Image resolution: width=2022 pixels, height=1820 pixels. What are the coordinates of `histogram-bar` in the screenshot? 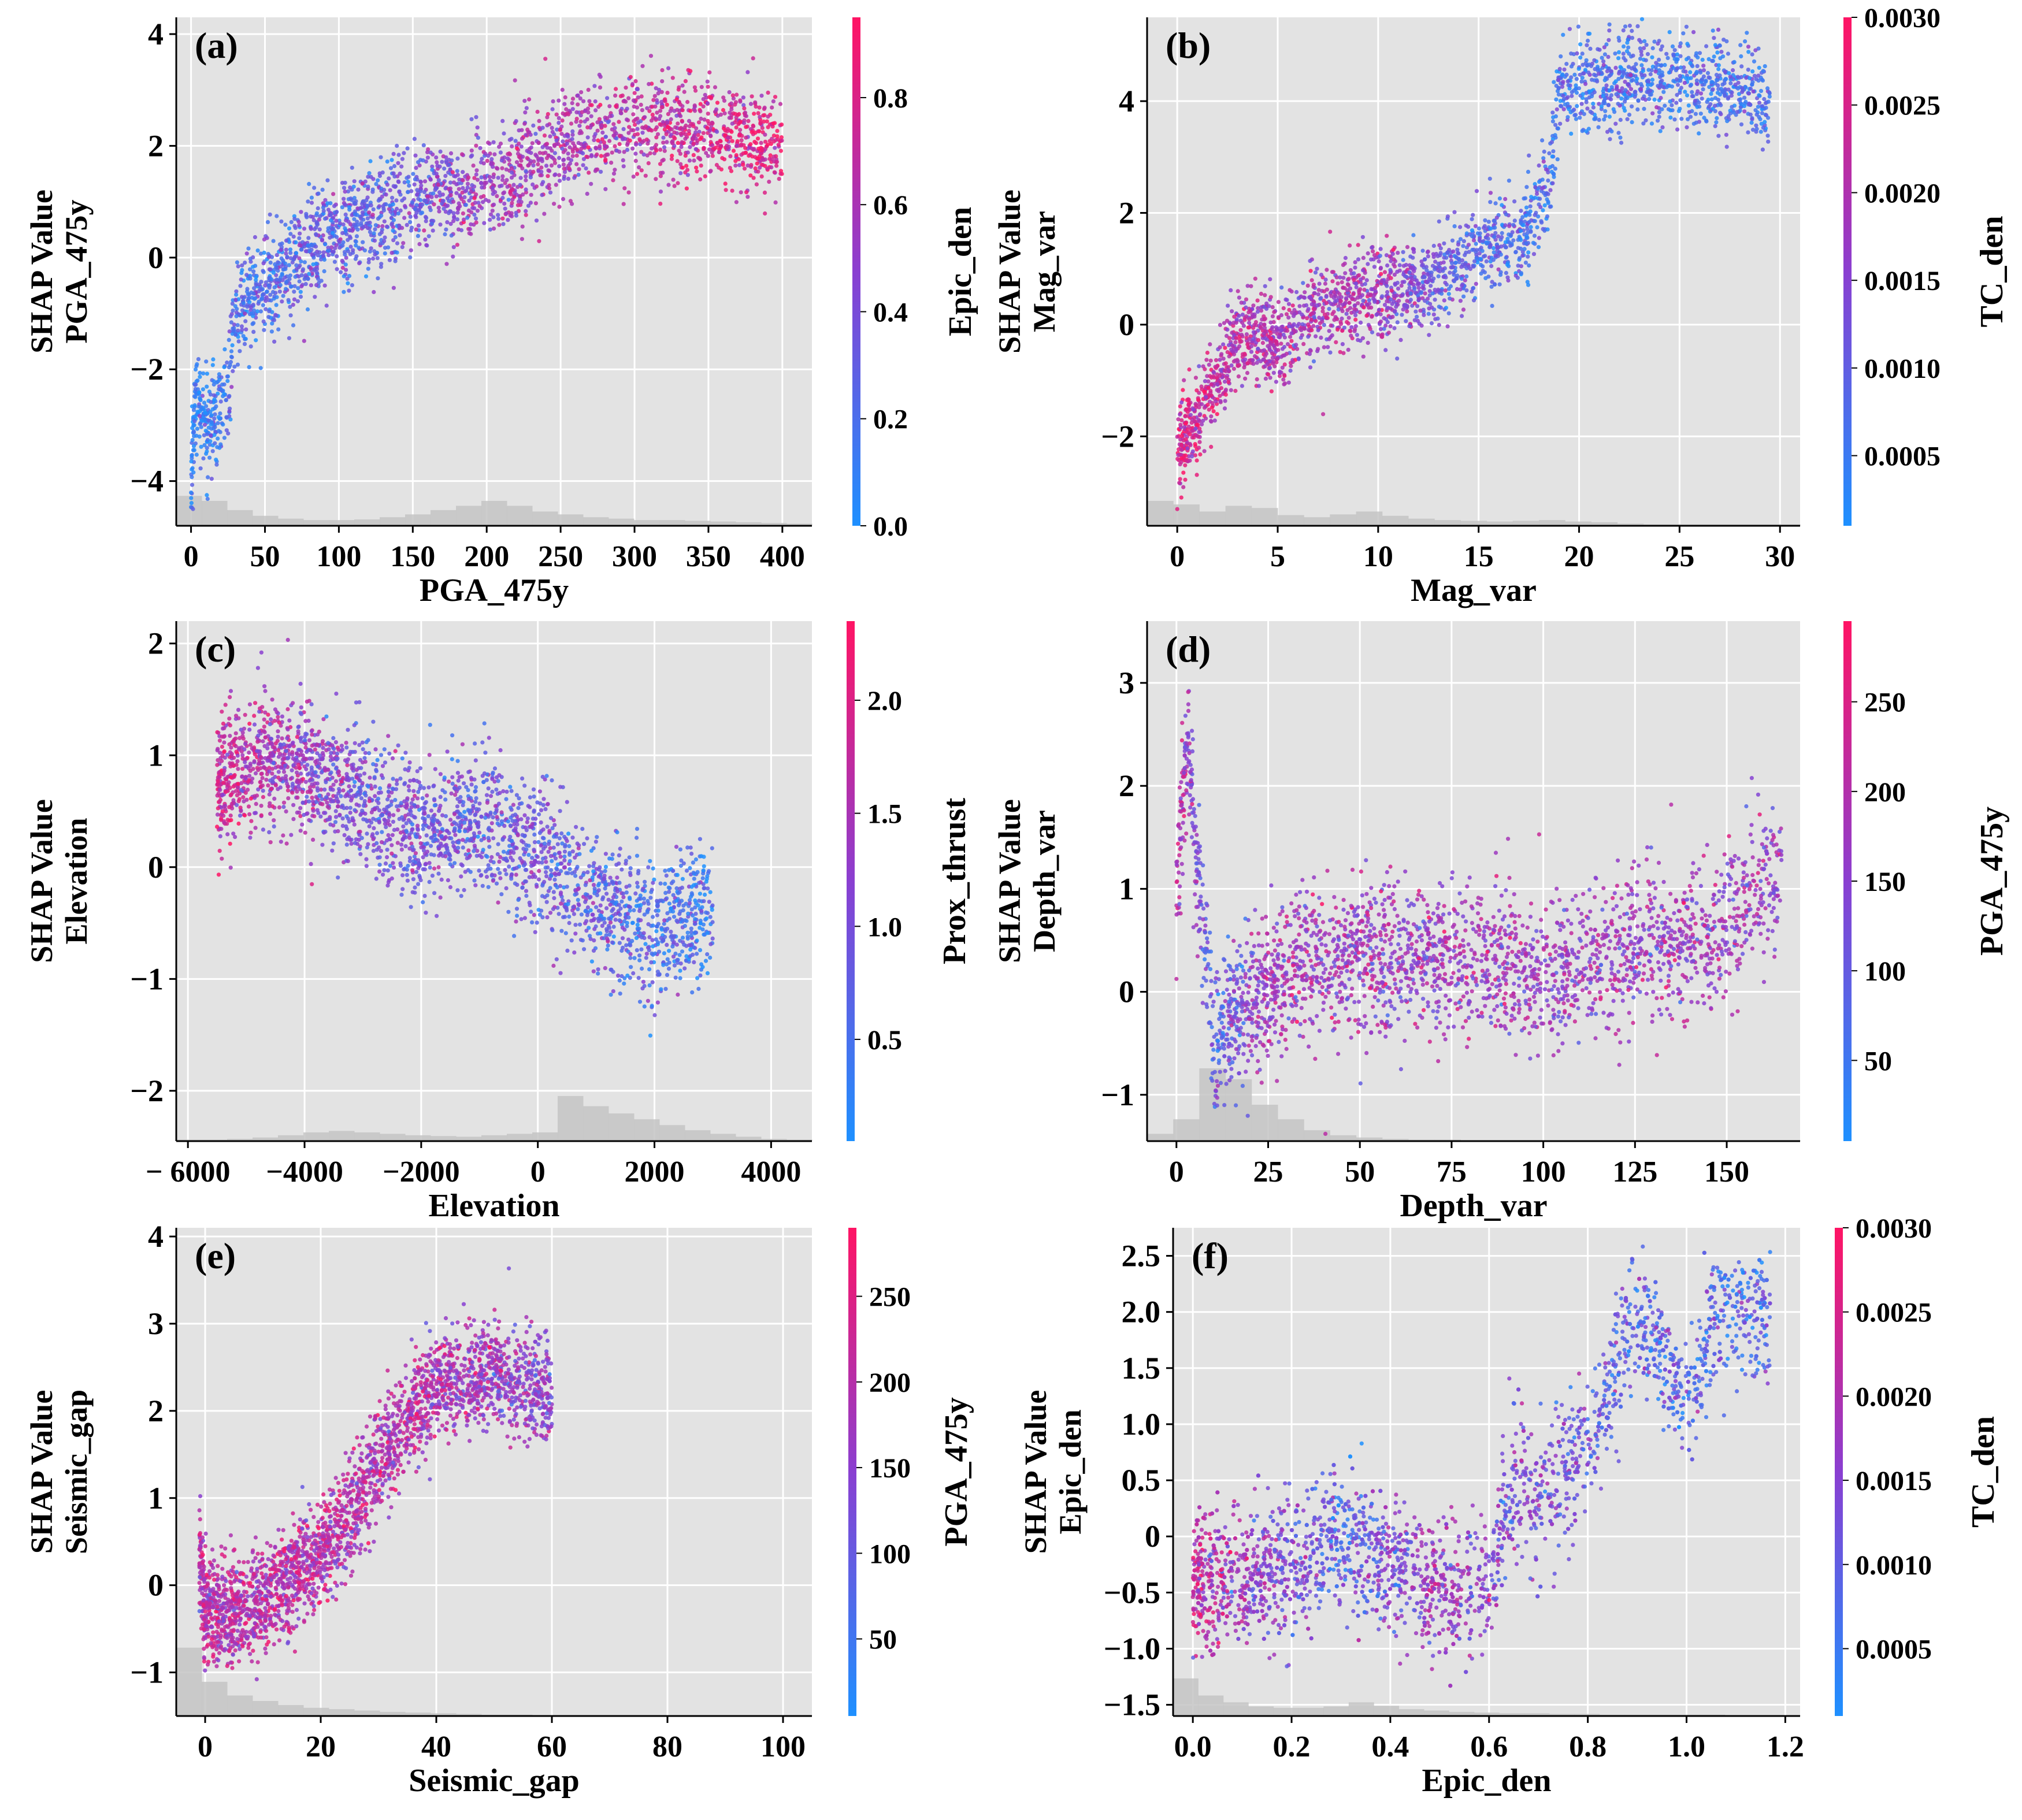 It's located at (393, 521).